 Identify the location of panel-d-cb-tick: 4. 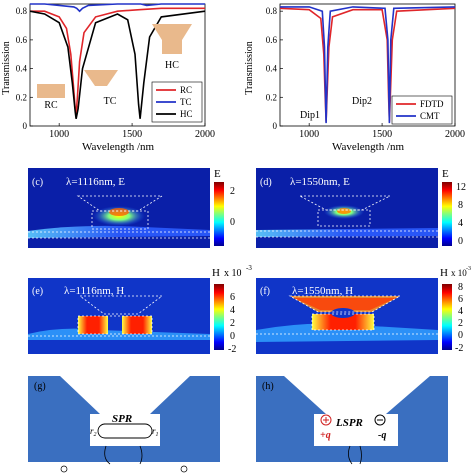
(460, 223).